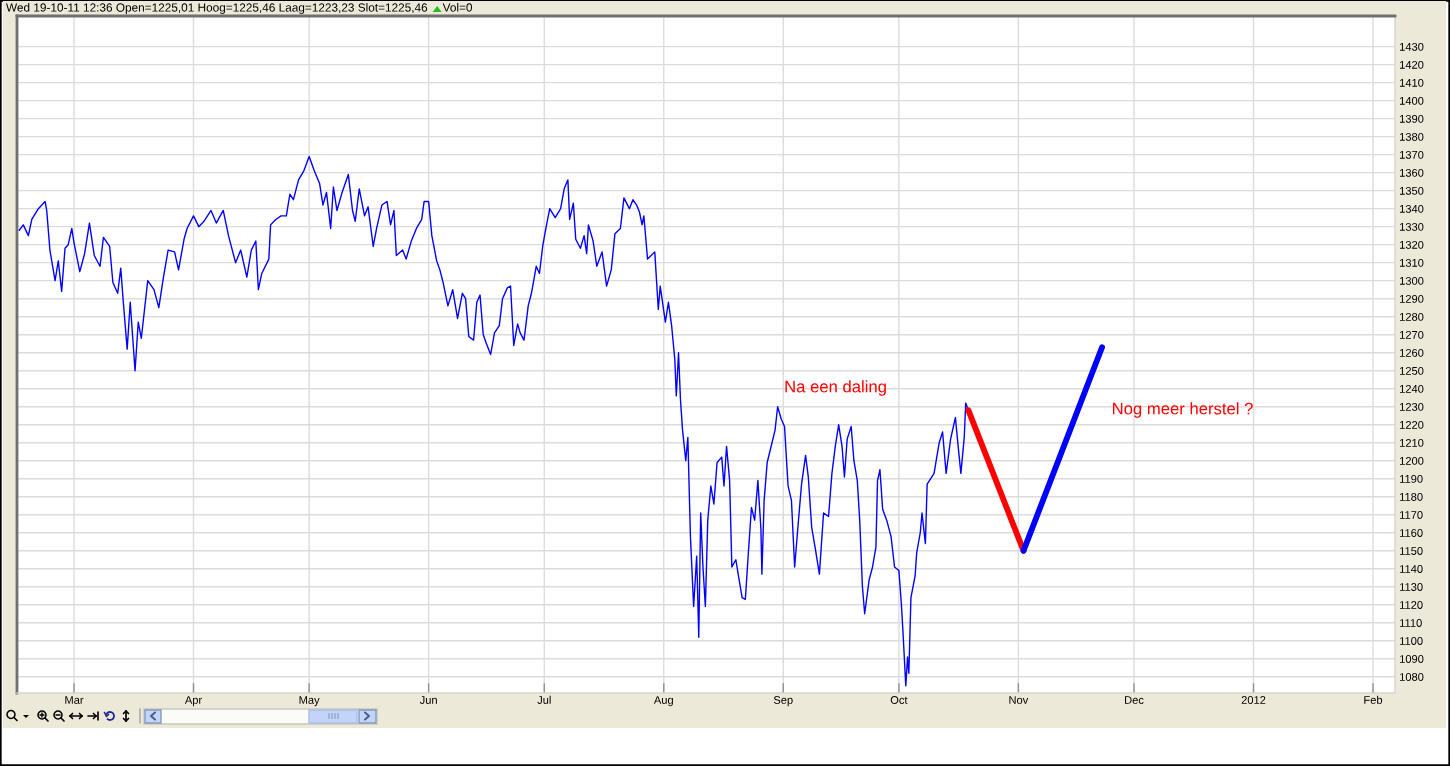  I want to click on y-tick-label: 1240, so click(1412, 388).